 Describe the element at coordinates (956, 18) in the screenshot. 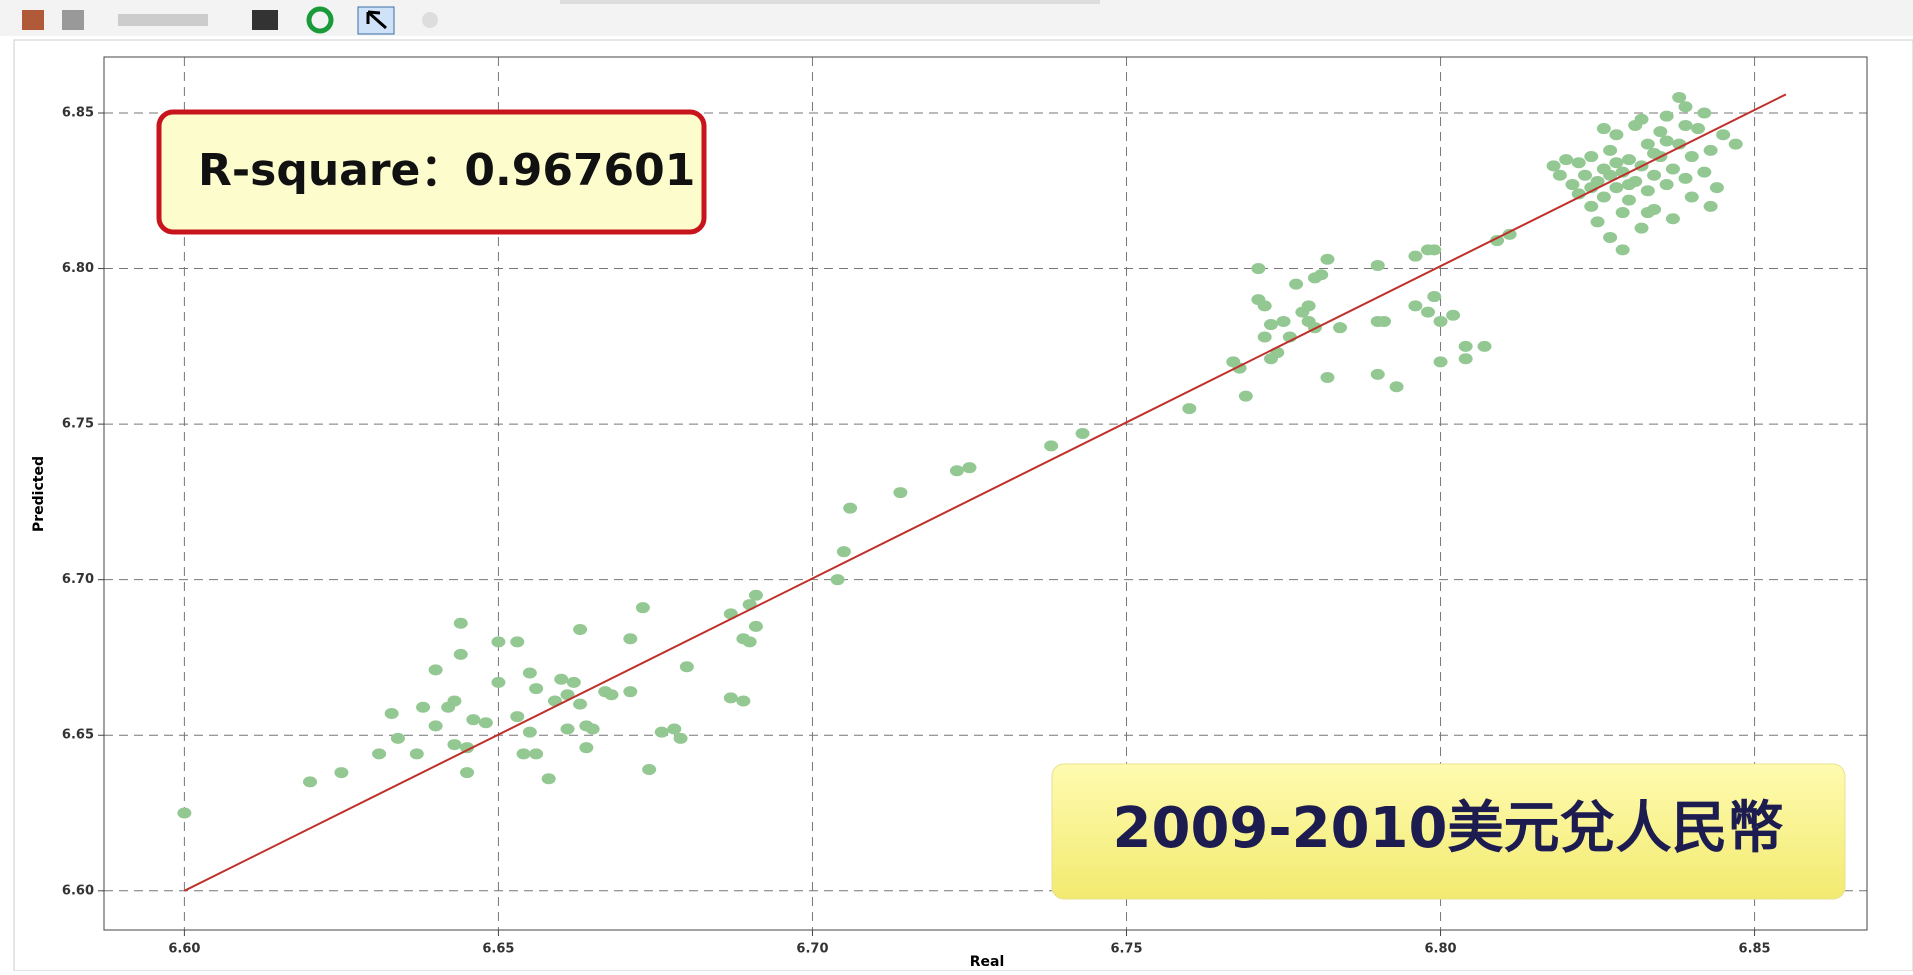

I see `toolbar` at that location.